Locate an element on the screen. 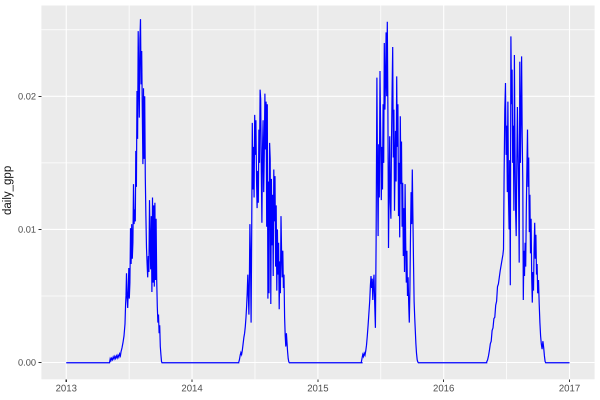  svg-text: 0.02 is located at coordinates (27, 96).